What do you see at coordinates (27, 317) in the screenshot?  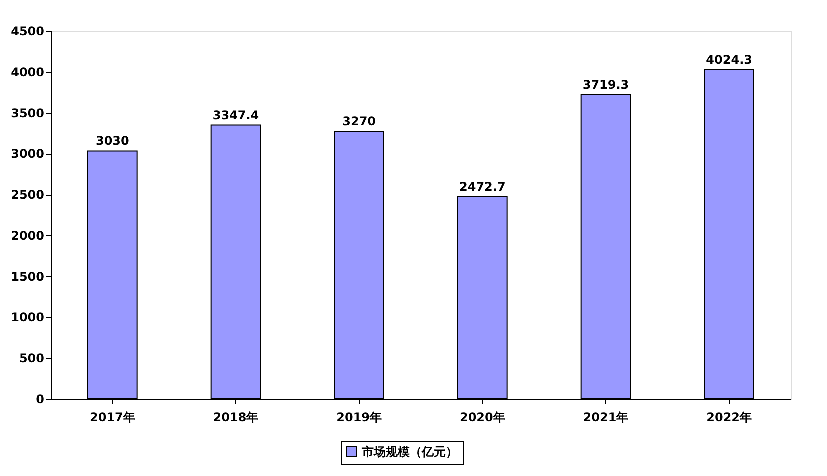 I see `y-tick-label: 1000` at bounding box center [27, 317].